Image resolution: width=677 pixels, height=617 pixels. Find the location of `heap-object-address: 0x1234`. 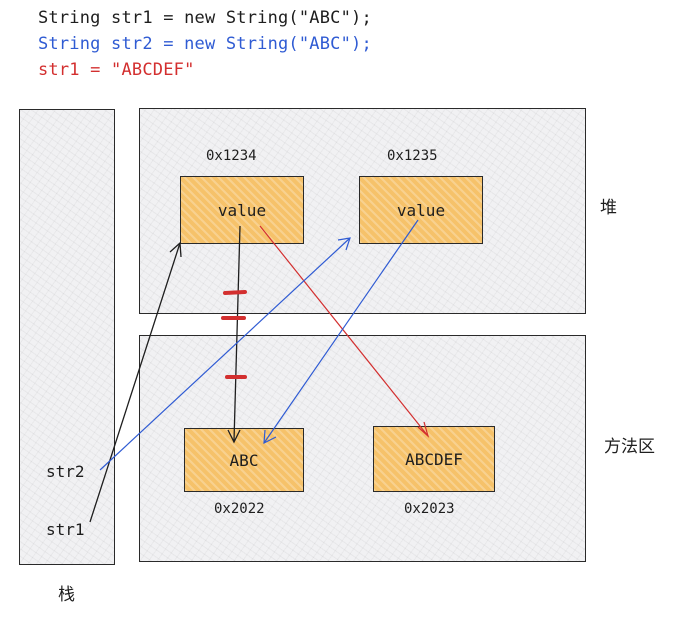

heap-object-address: 0x1234 is located at coordinates (231, 156).